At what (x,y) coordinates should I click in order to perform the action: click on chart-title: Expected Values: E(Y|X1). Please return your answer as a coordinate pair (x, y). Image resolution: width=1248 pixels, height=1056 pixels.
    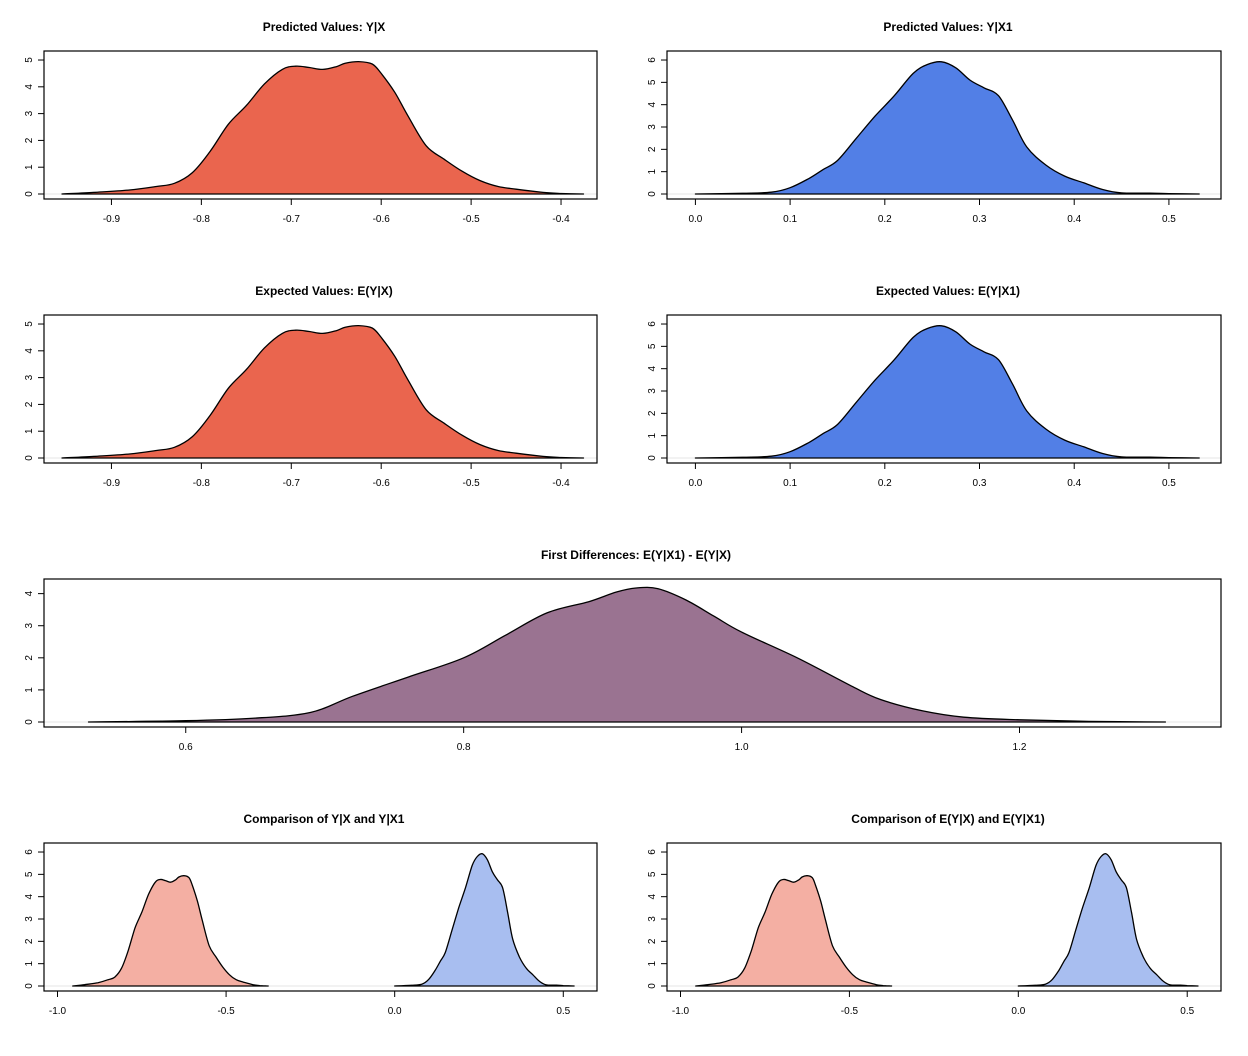
    Looking at the image, I should click on (948, 291).